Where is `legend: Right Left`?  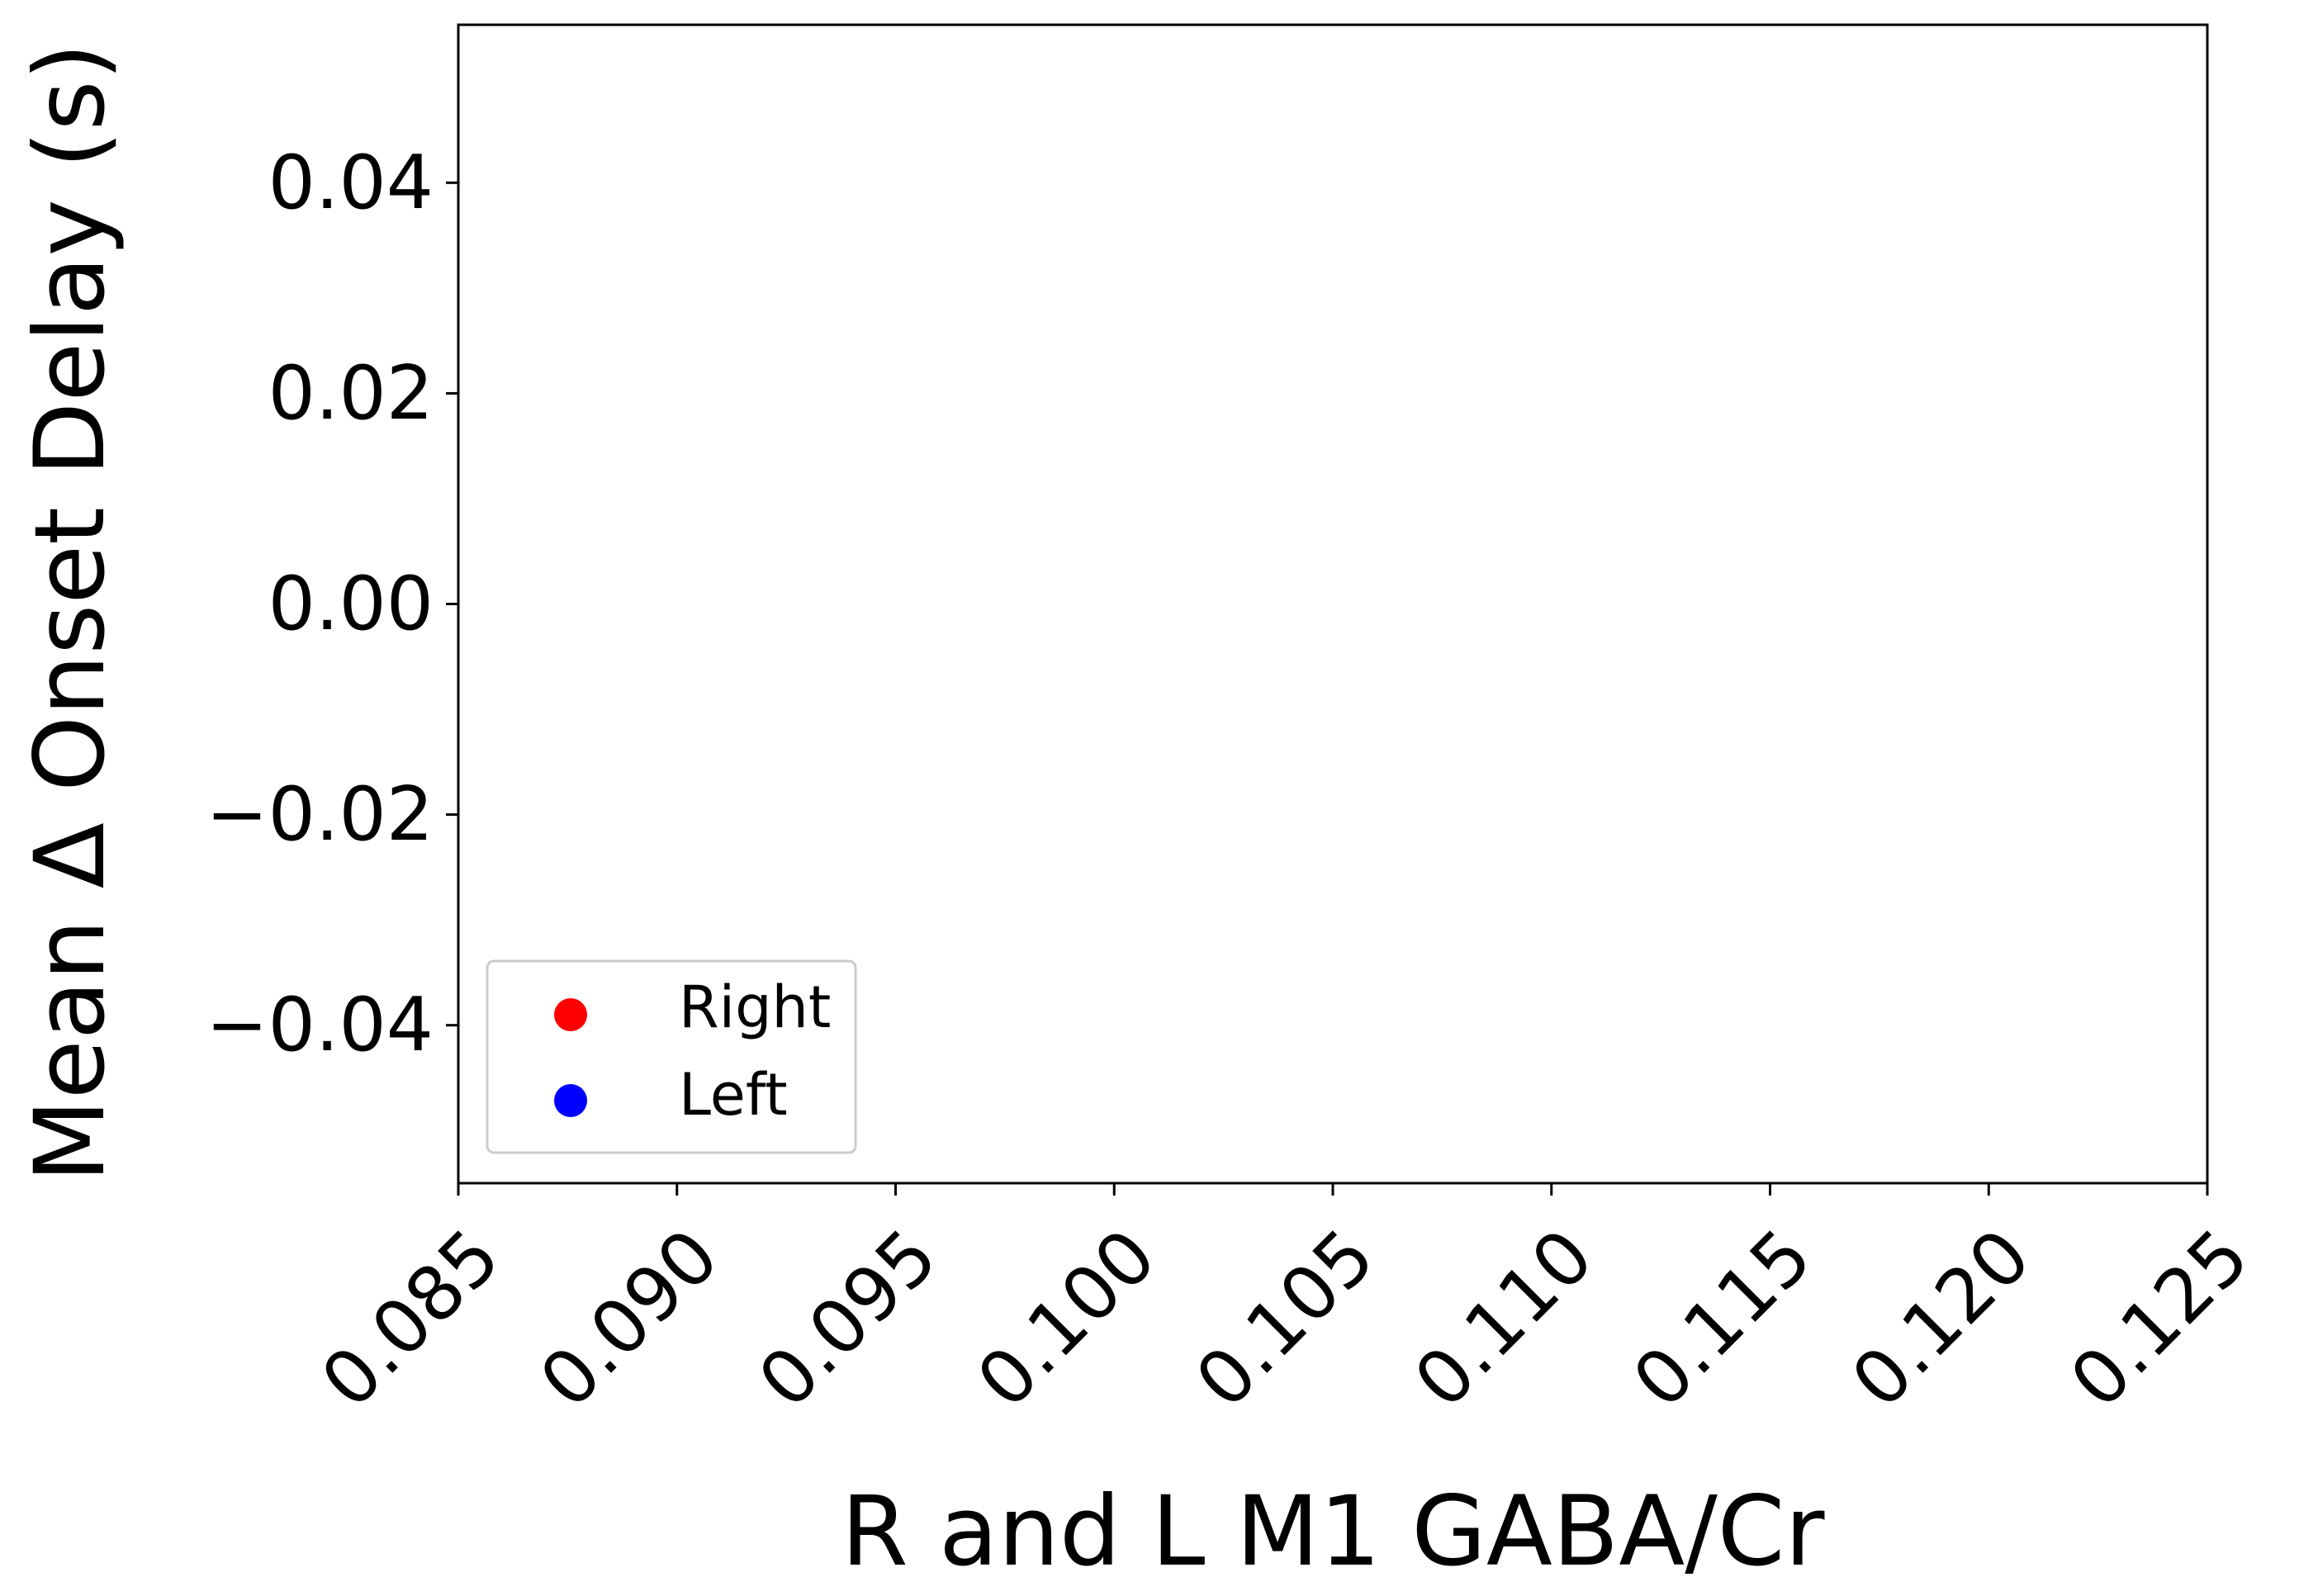 legend: Right Left is located at coordinates (671, 1056).